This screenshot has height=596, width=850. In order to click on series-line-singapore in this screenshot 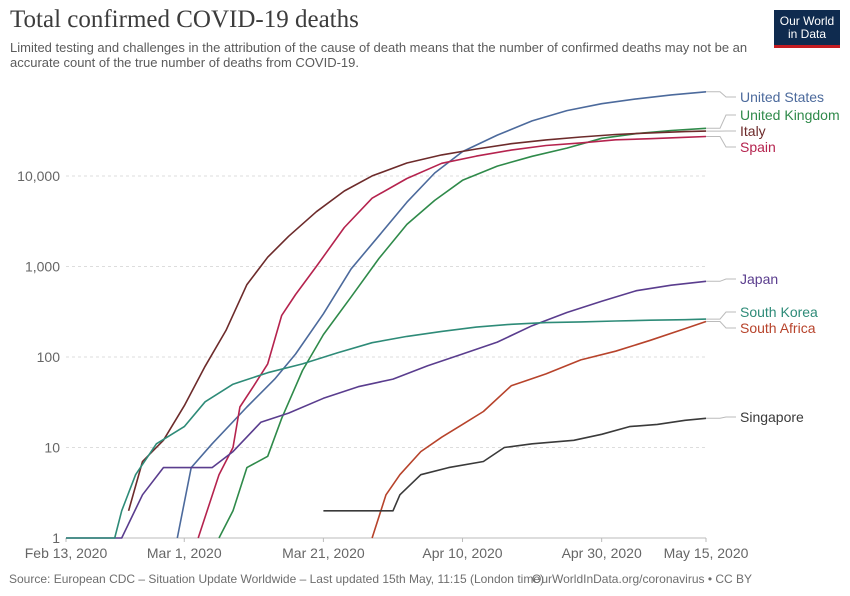, I will do `click(515, 464)`.